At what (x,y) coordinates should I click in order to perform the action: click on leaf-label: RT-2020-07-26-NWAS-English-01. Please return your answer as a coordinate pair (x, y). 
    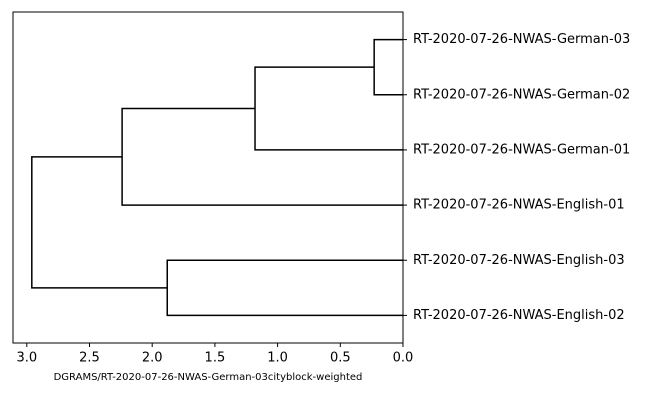
    Looking at the image, I should click on (519, 205).